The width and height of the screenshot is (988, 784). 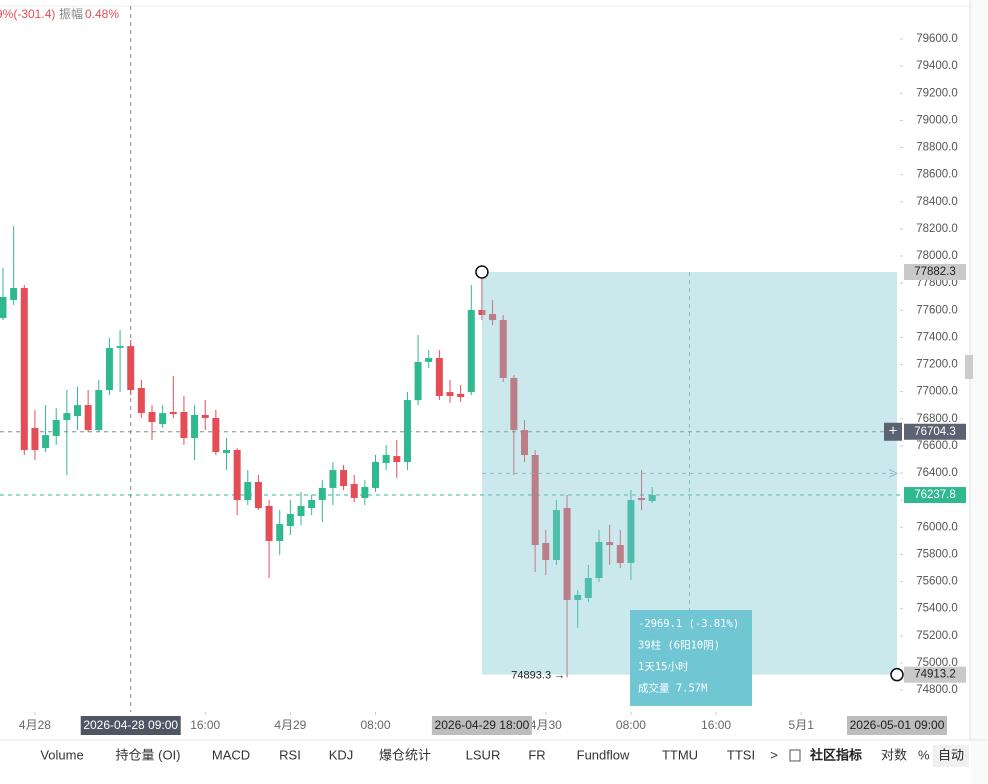 I want to click on crosshair-date-label-box, so click(x=130, y=725).